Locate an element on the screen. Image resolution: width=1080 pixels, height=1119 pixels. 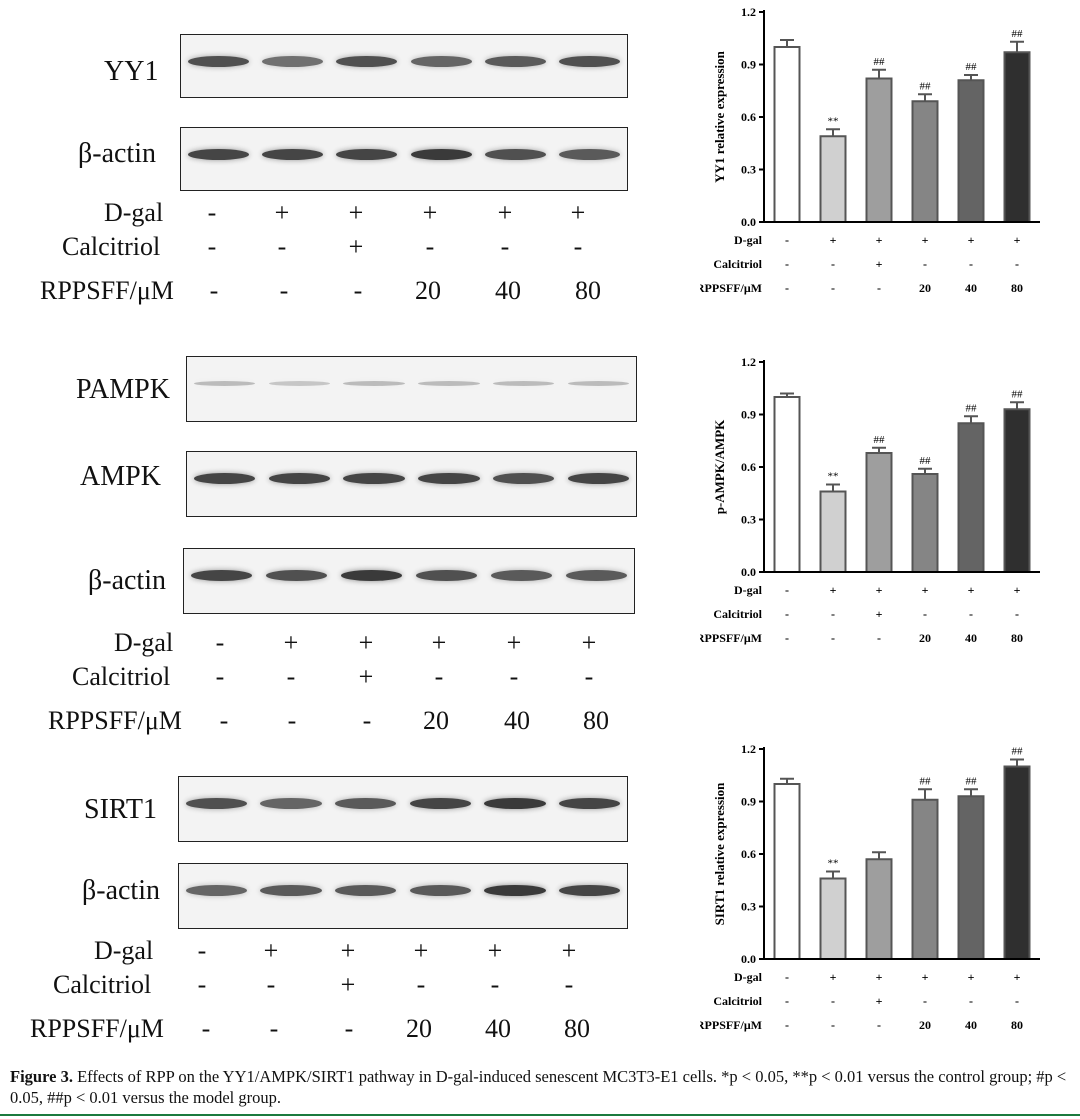
condition-row-rppsff: RPPSFF/μM - - - 20 40 80 is located at coordinates (320, 723).